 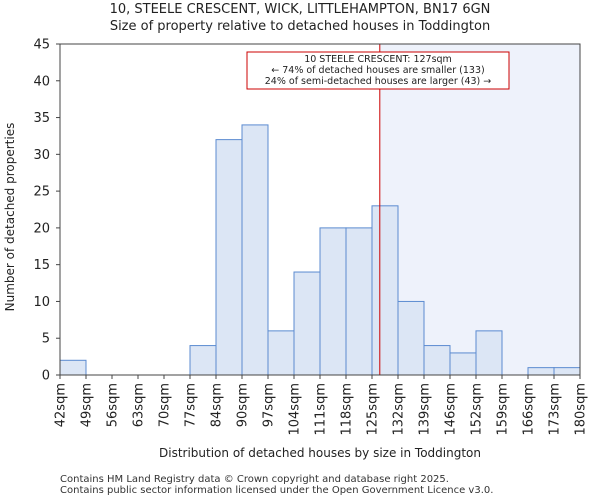 What do you see at coordinates (373, 409) in the screenshot?
I see `x-tick-label: 125sqm` at bounding box center [373, 409].